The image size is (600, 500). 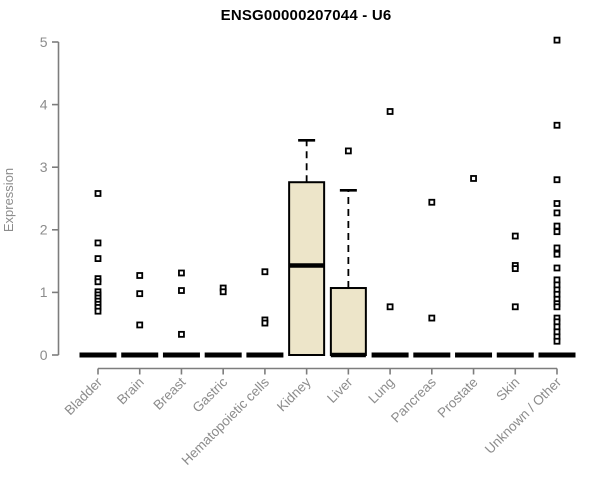 I want to click on chart-title: ENSG00000207044 - U6, so click(x=306, y=15).